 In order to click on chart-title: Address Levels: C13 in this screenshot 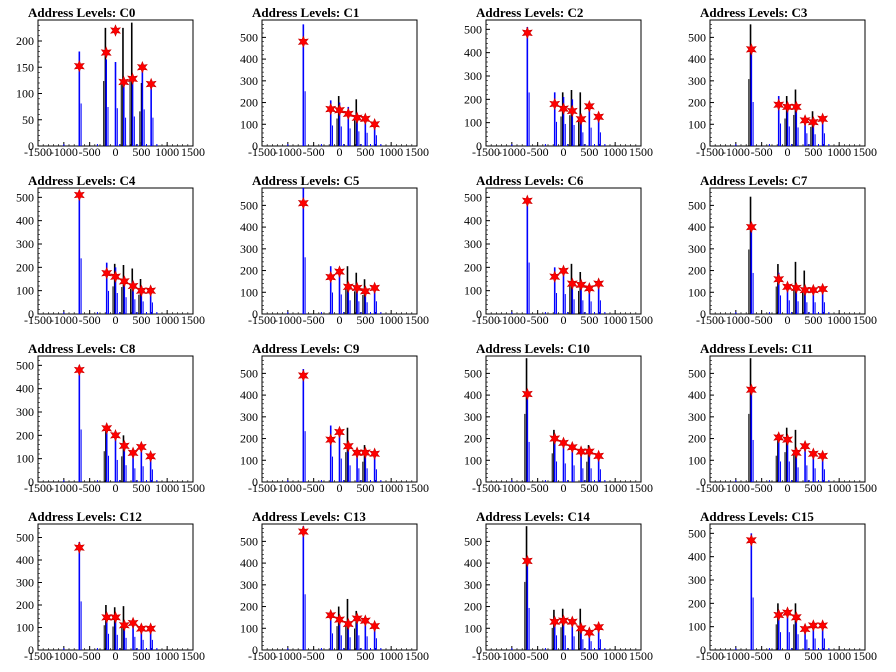, I will do `click(309, 516)`.